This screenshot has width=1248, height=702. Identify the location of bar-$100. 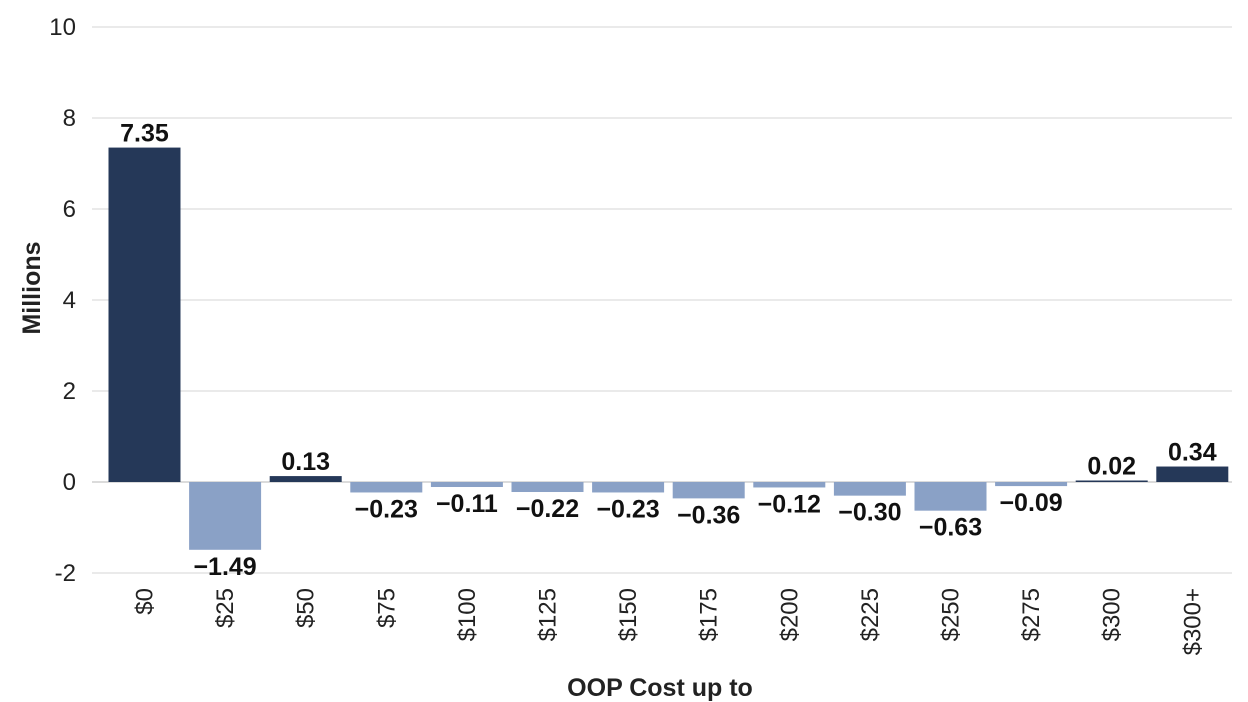
(466, 485).